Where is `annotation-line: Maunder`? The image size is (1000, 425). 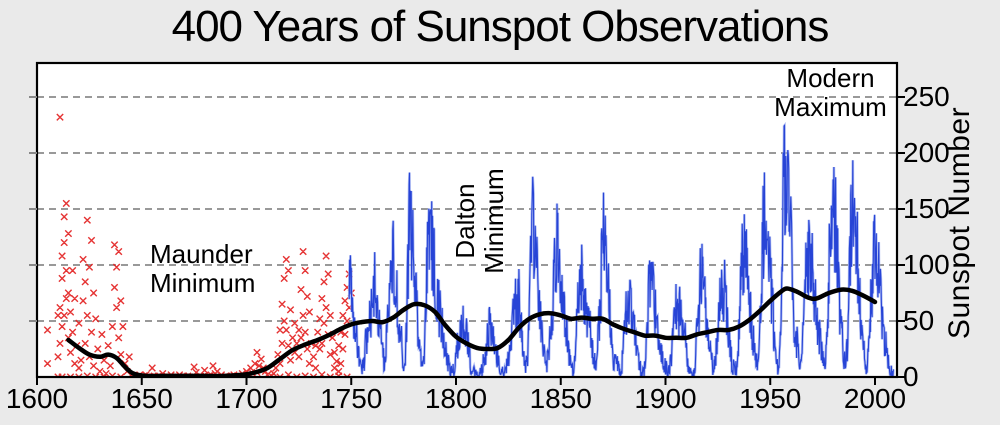
annotation-line: Maunder is located at coordinates (201, 254).